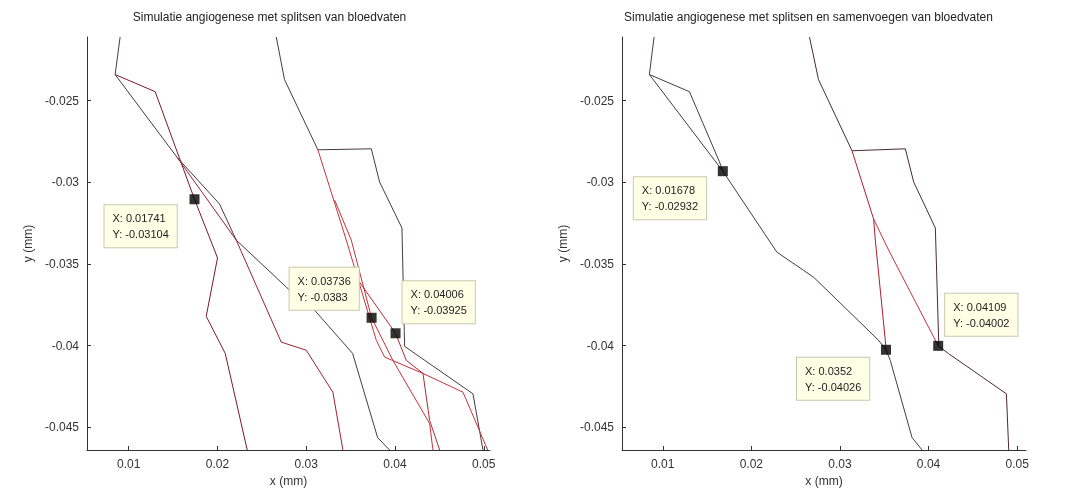  What do you see at coordinates (670, 198) in the screenshot?
I see `annotation: X: 0.01678 Y: -0.02932` at bounding box center [670, 198].